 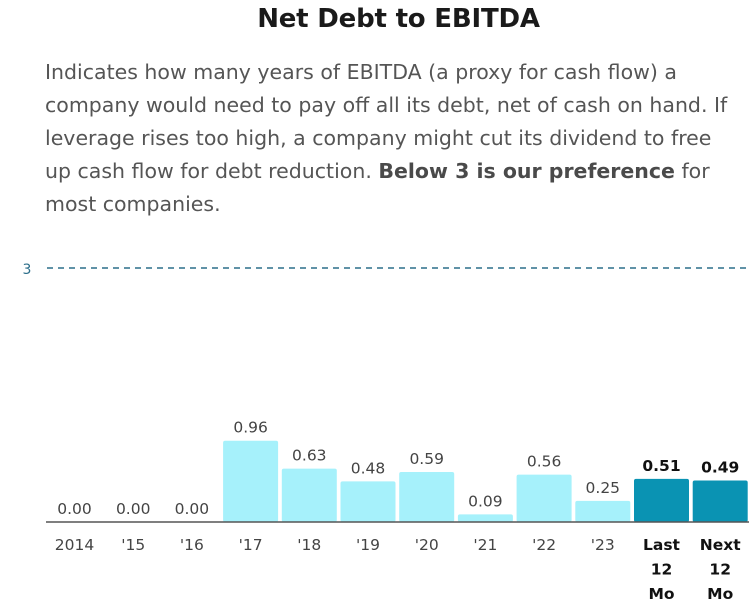 What do you see at coordinates (398, 19) in the screenshot?
I see `chart-title: Net Debt to EBITDA` at bounding box center [398, 19].